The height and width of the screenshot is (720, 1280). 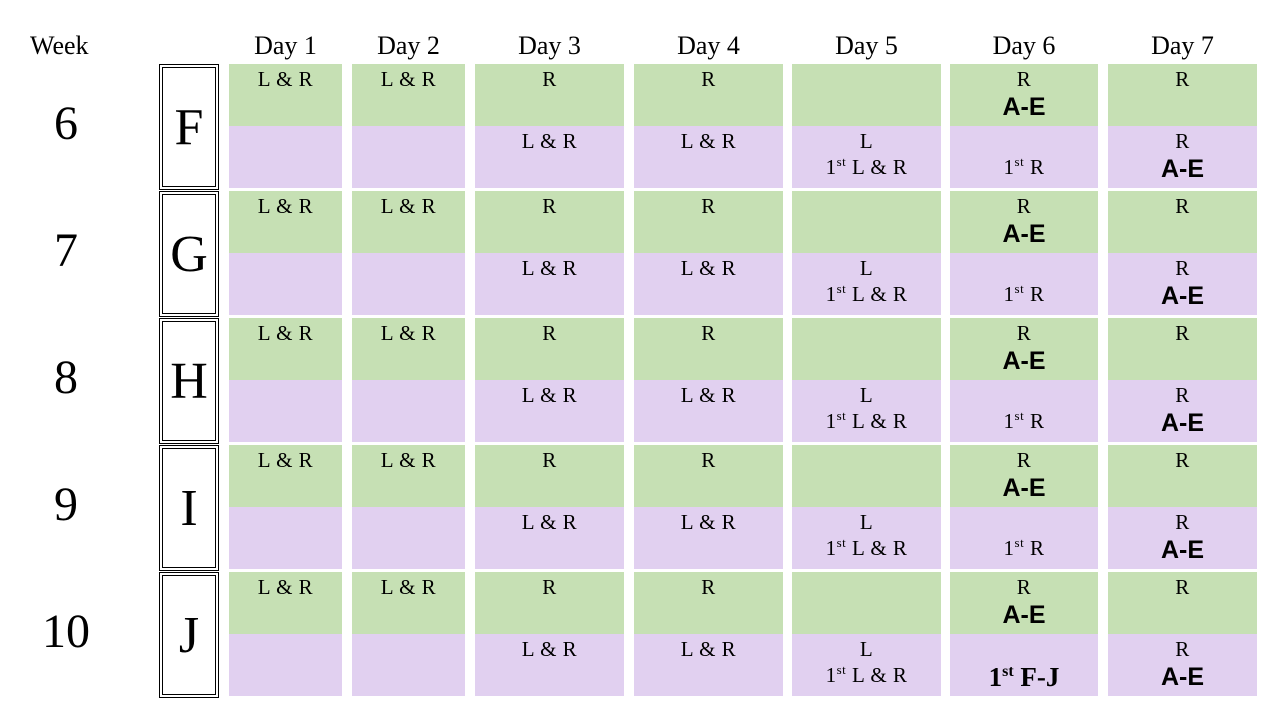 What do you see at coordinates (285, 45) in the screenshot?
I see `day-header-1: Day 1` at bounding box center [285, 45].